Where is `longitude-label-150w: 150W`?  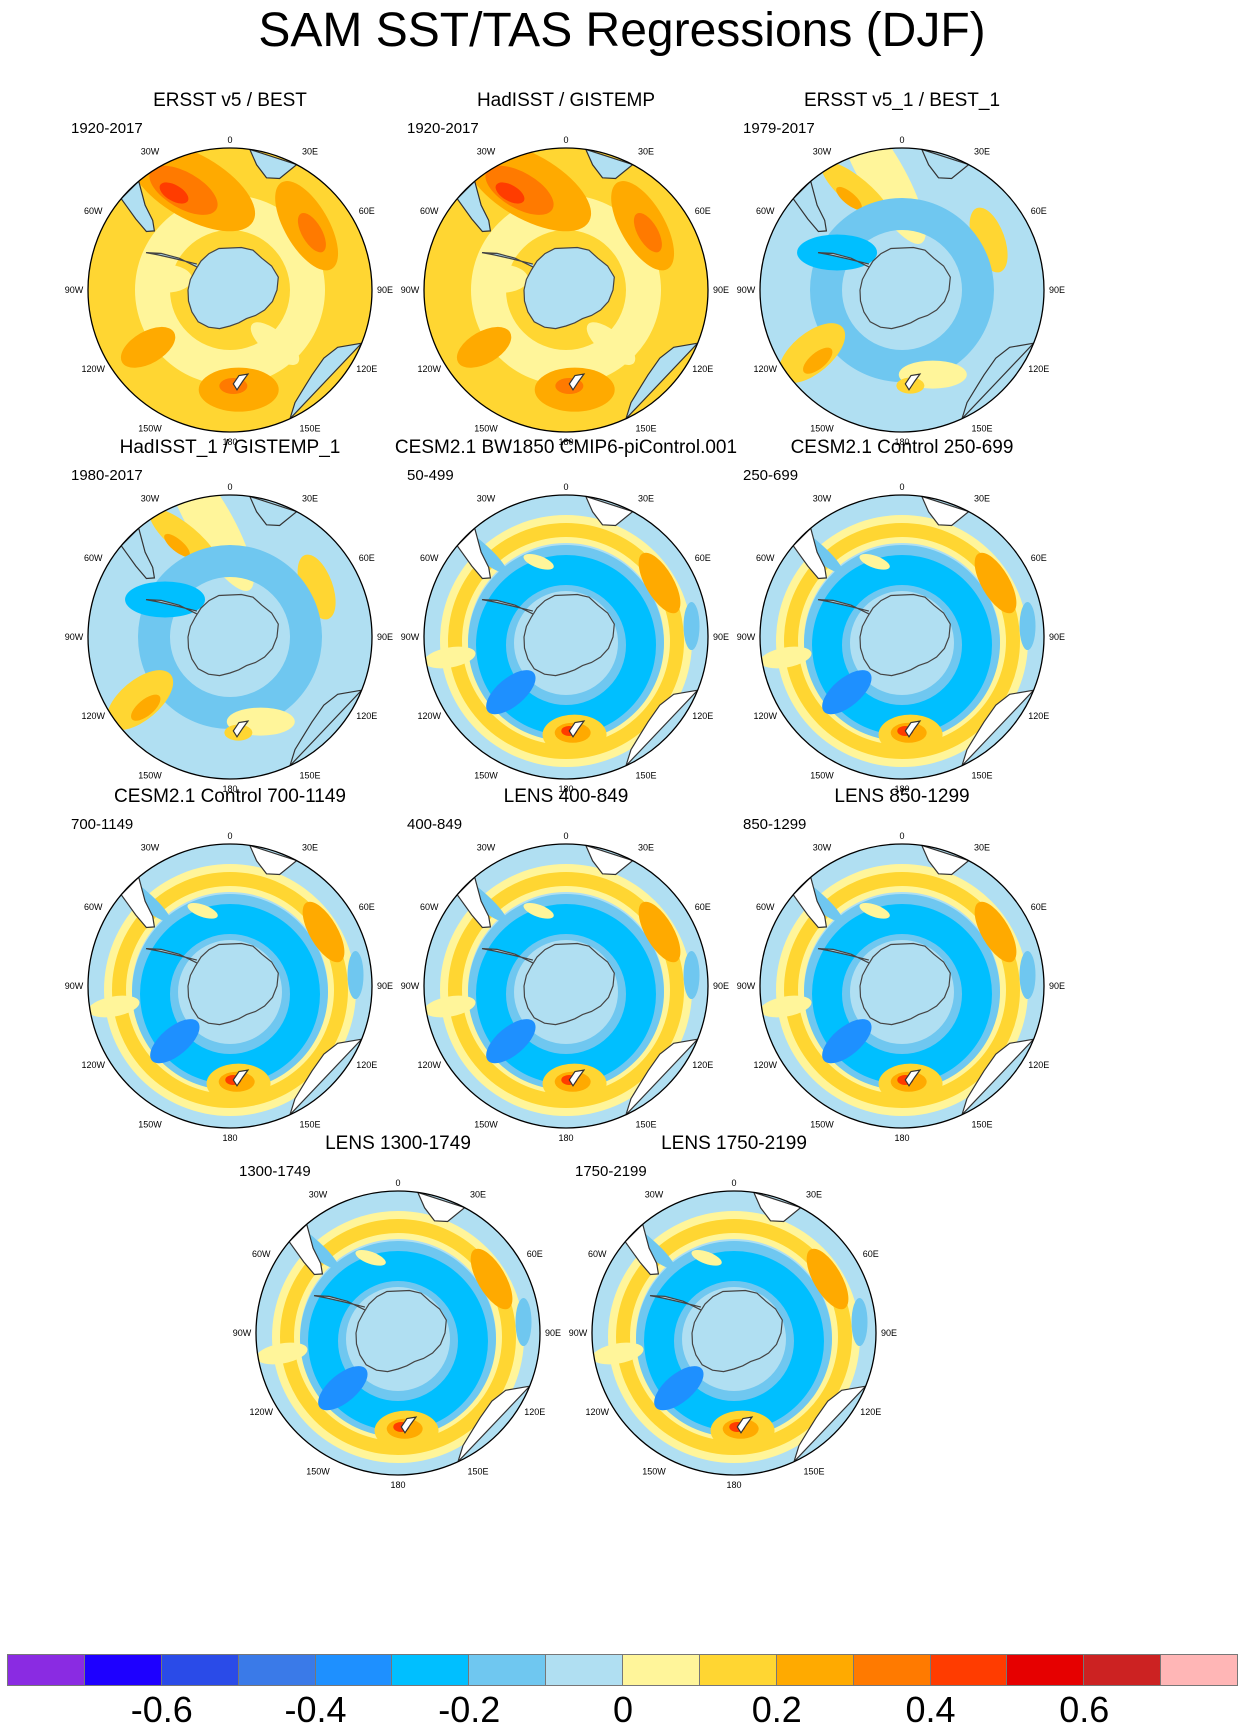
longitude-label-150w: 150W is located at coordinates (822, 1125).